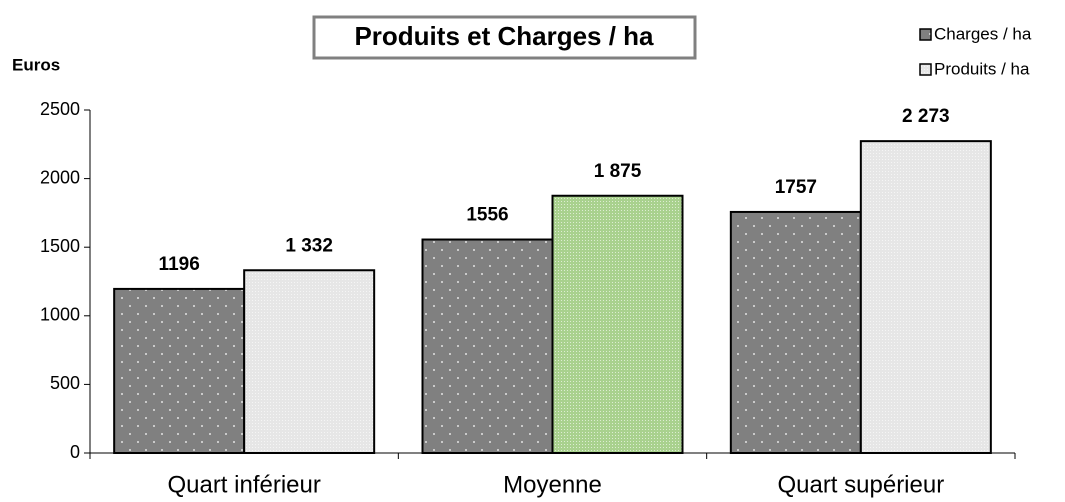 This screenshot has height=502, width=1065. Describe the element at coordinates (60, 109) in the screenshot. I see `y-tick-label: 2500` at that location.